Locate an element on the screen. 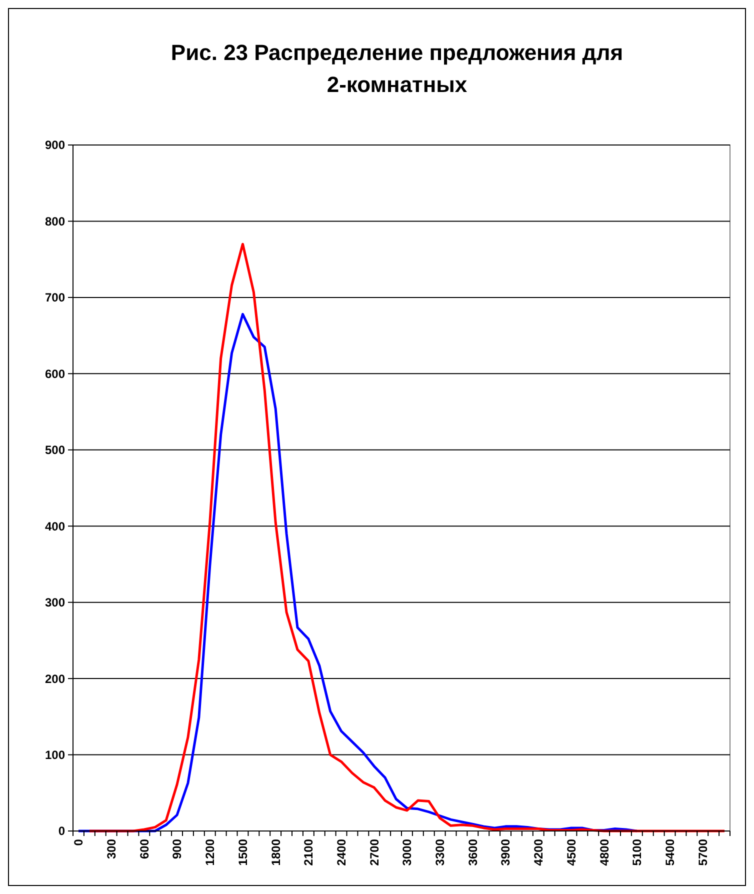 Image resolution: width=754 pixels, height=894 pixels. x-tick-label: 4200 is located at coordinates (539, 852).